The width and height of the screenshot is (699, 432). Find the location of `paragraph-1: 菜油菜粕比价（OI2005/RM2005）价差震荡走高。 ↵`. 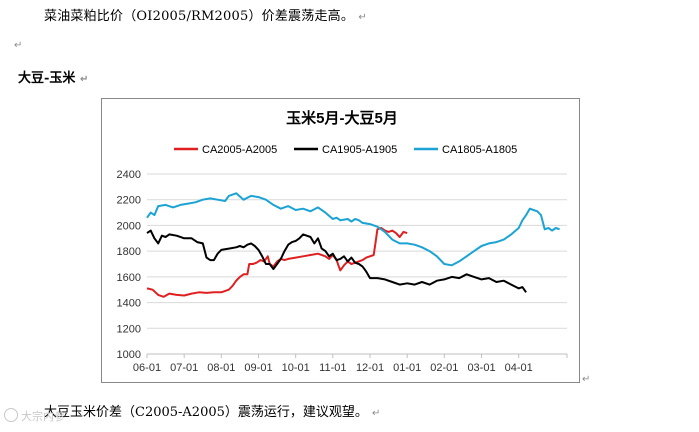

paragraph-1: 菜油菜粕比价（OI2005/RM2005）价差震荡走高。 ↵ is located at coordinates (205, 14).